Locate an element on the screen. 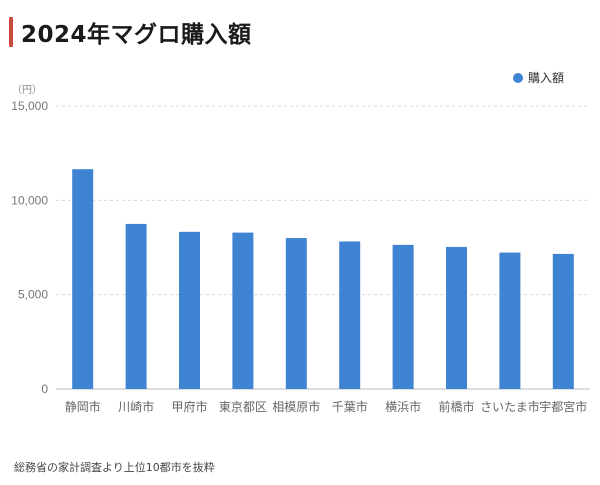  x-tick-label: 静岡市 is located at coordinates (83, 406).